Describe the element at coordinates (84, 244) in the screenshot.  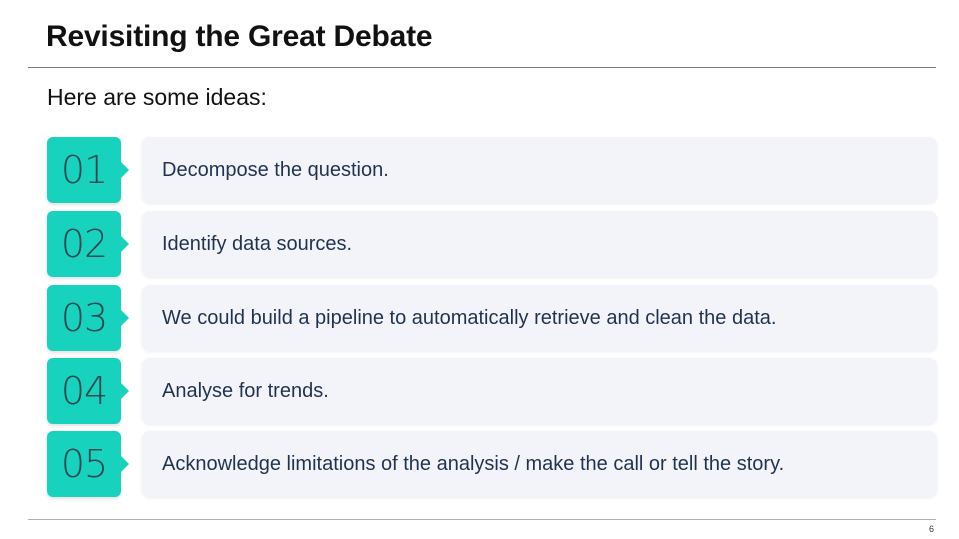
I see `item-number: 02` at that location.